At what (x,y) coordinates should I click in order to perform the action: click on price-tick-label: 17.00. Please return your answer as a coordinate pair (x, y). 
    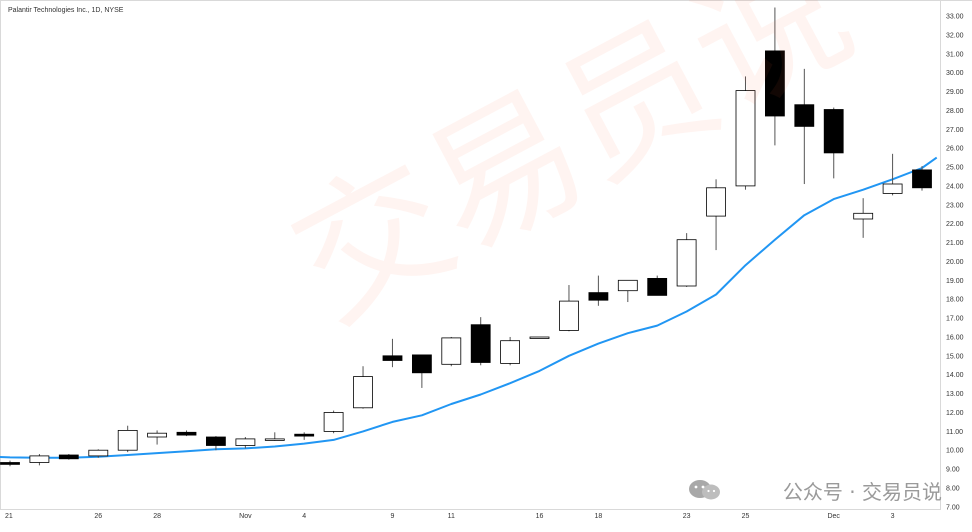
    Looking at the image, I should click on (955, 319).